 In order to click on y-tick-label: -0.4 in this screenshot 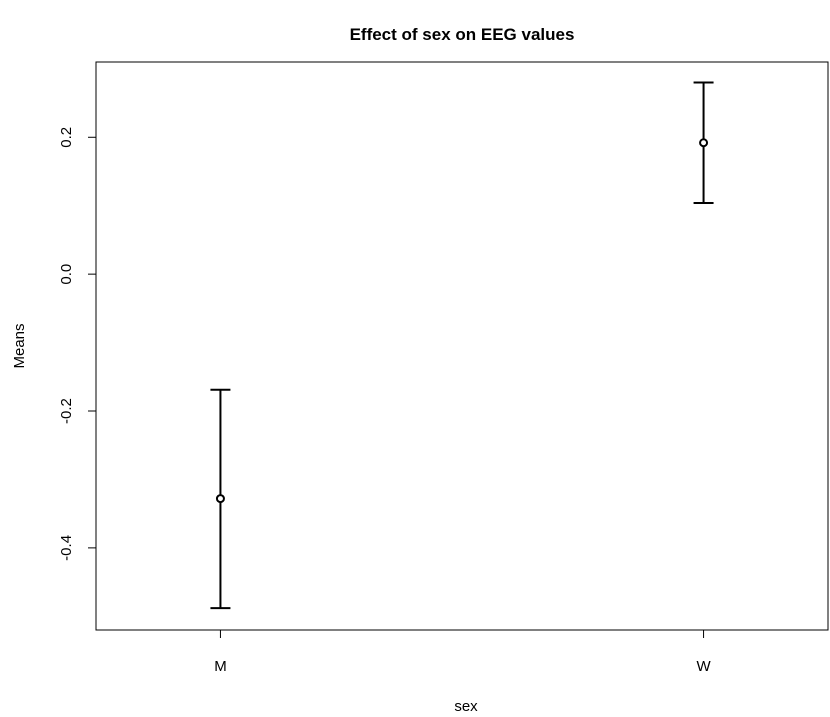, I will do `click(66, 548)`.